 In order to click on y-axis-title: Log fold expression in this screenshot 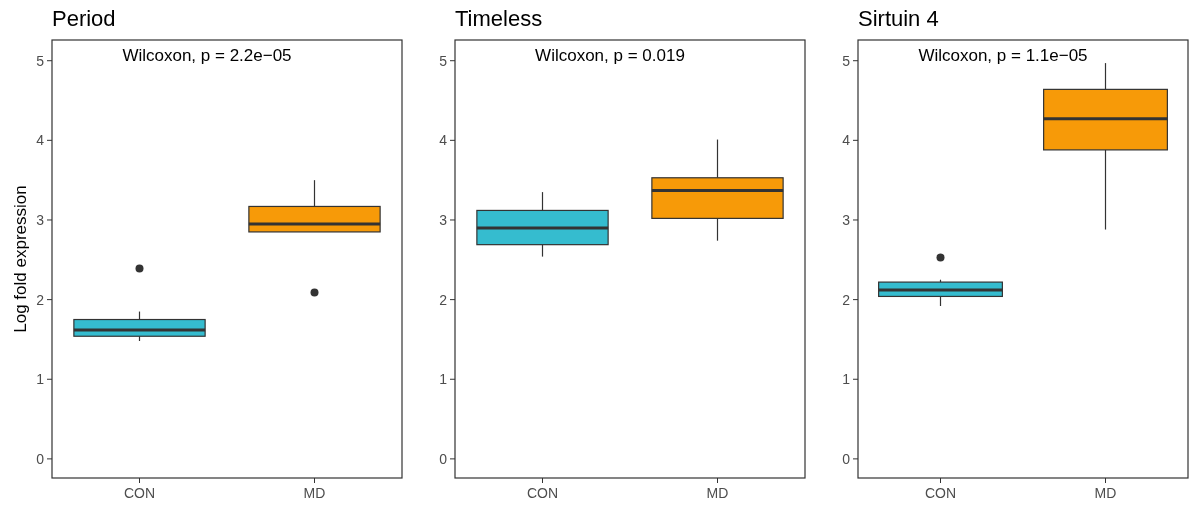, I will do `click(20, 259)`.